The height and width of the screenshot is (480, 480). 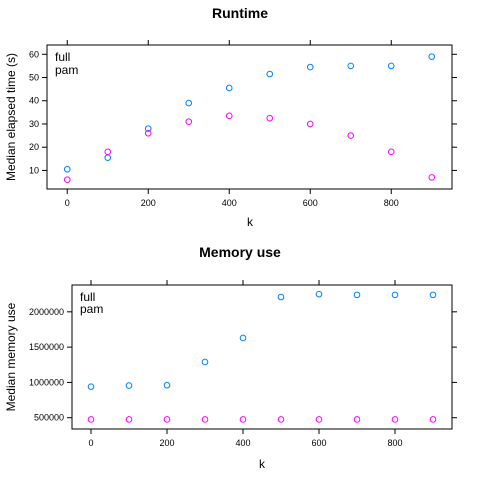 What do you see at coordinates (34, 54) in the screenshot?
I see `runtime-ytick-label: 60` at bounding box center [34, 54].